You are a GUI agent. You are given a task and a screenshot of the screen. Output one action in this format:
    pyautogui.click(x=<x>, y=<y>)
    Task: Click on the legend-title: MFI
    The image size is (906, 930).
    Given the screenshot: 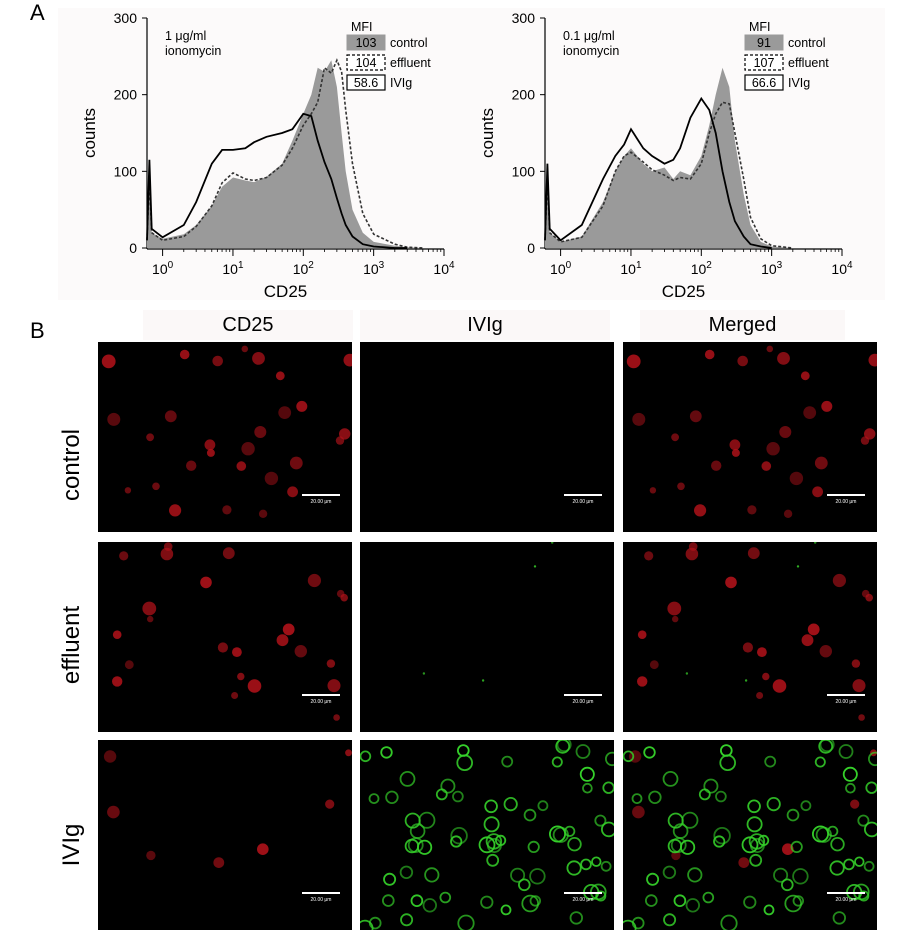 What is the action you would take?
    pyautogui.click(x=362, y=27)
    